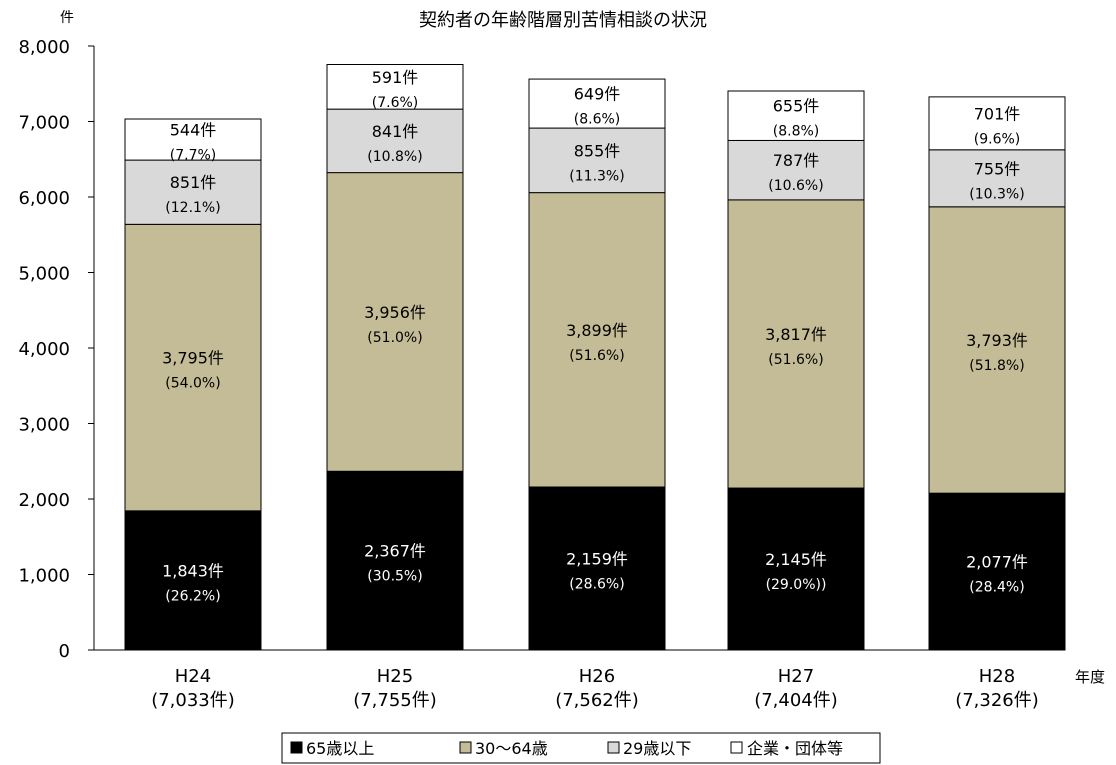 This screenshot has width=1116, height=765. What do you see at coordinates (394, 338) in the screenshot?
I see `bar-percent-label: (51.0%)` at bounding box center [394, 338].